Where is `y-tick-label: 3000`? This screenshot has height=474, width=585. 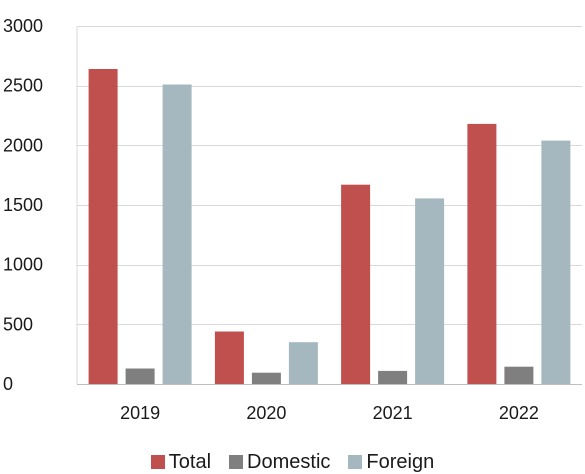
y-tick-label: 3000 is located at coordinates (23, 26).